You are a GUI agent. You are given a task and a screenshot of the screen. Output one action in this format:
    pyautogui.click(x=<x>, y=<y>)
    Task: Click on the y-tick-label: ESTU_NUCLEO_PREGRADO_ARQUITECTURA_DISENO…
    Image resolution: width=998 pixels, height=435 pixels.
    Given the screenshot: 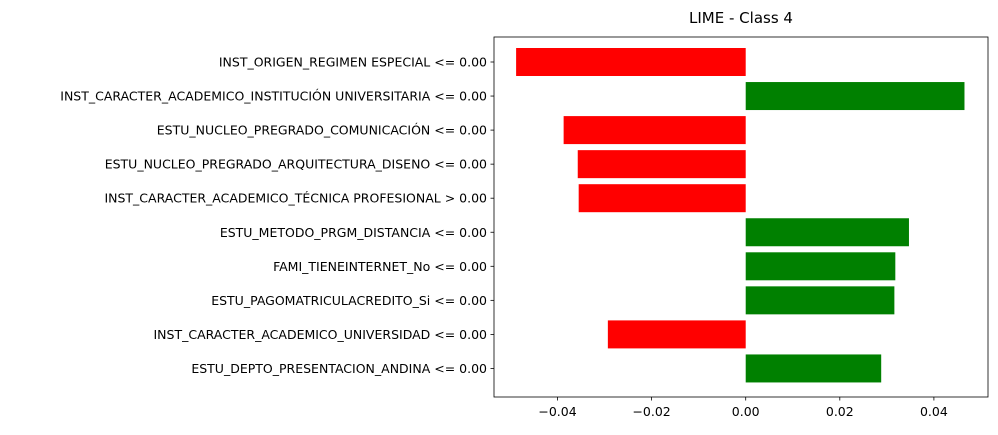 What is the action you would take?
    pyautogui.click(x=296, y=164)
    